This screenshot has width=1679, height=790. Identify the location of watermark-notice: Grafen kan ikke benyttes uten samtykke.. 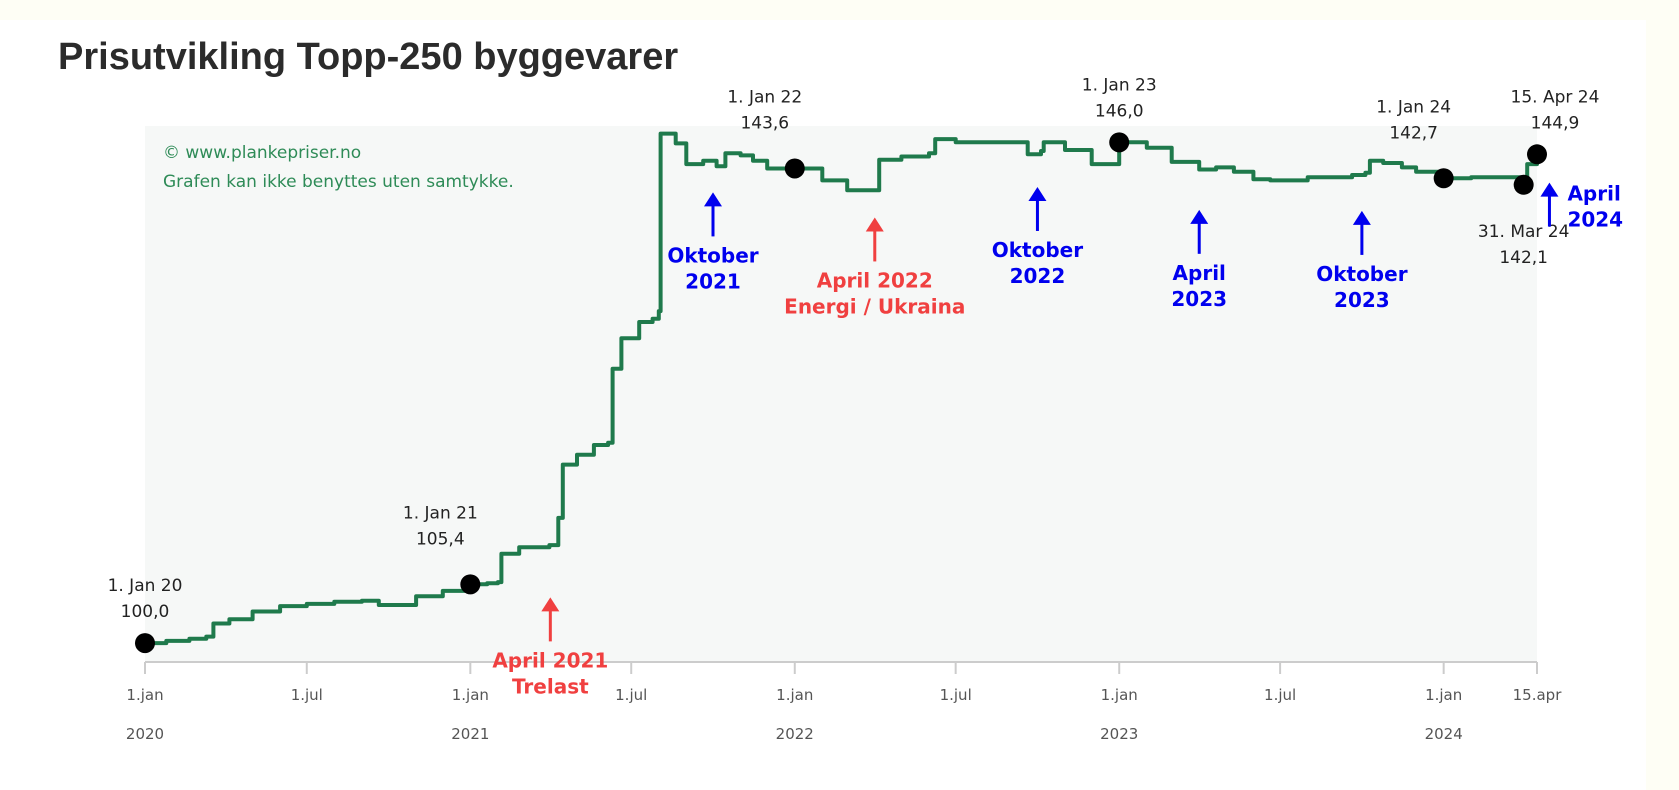
(338, 182).